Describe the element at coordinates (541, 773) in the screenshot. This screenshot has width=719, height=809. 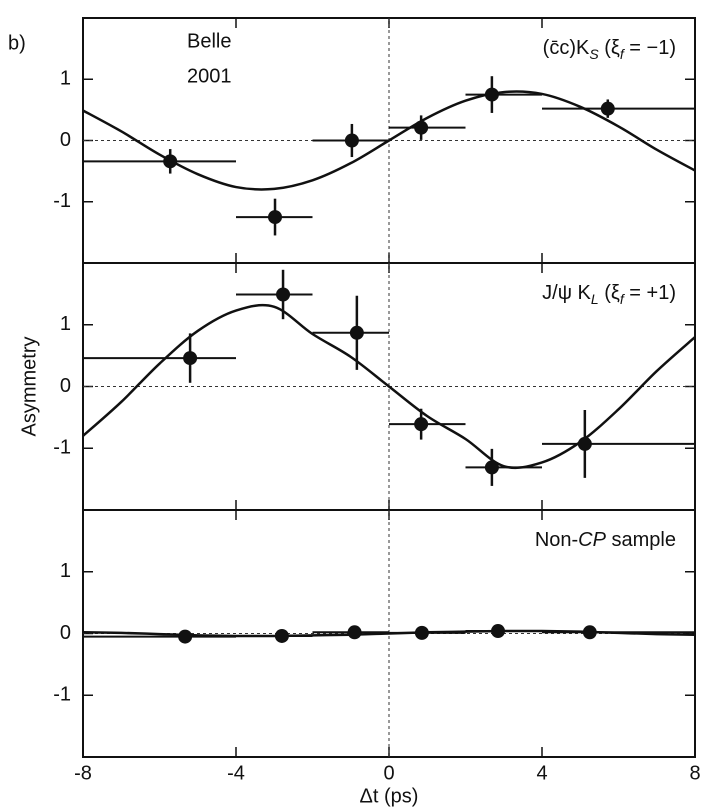
I see `x-tick-label: 4` at that location.